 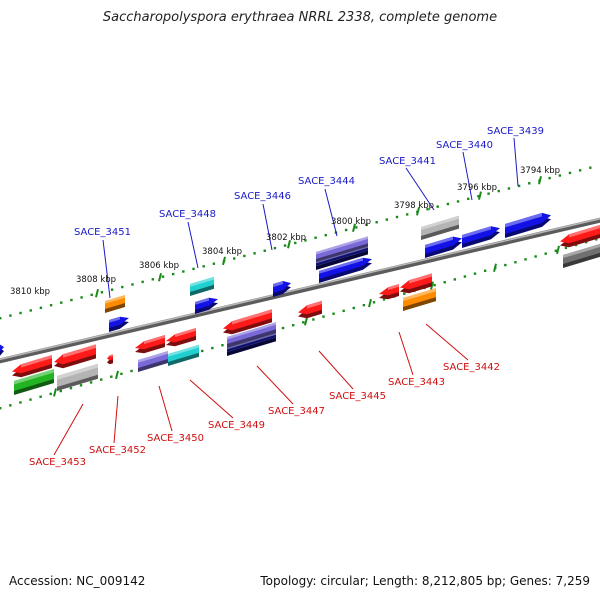 I want to click on gene-label: SACE_3439, so click(x=515, y=131).